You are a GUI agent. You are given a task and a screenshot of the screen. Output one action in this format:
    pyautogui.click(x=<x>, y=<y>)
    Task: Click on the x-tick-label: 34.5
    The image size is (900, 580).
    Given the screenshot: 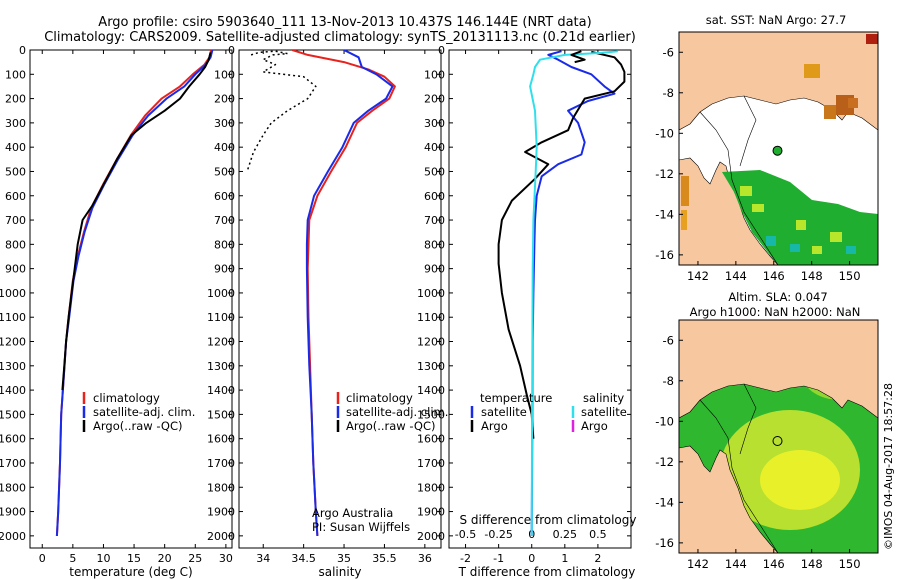 What is the action you would take?
    pyautogui.click(x=303, y=558)
    